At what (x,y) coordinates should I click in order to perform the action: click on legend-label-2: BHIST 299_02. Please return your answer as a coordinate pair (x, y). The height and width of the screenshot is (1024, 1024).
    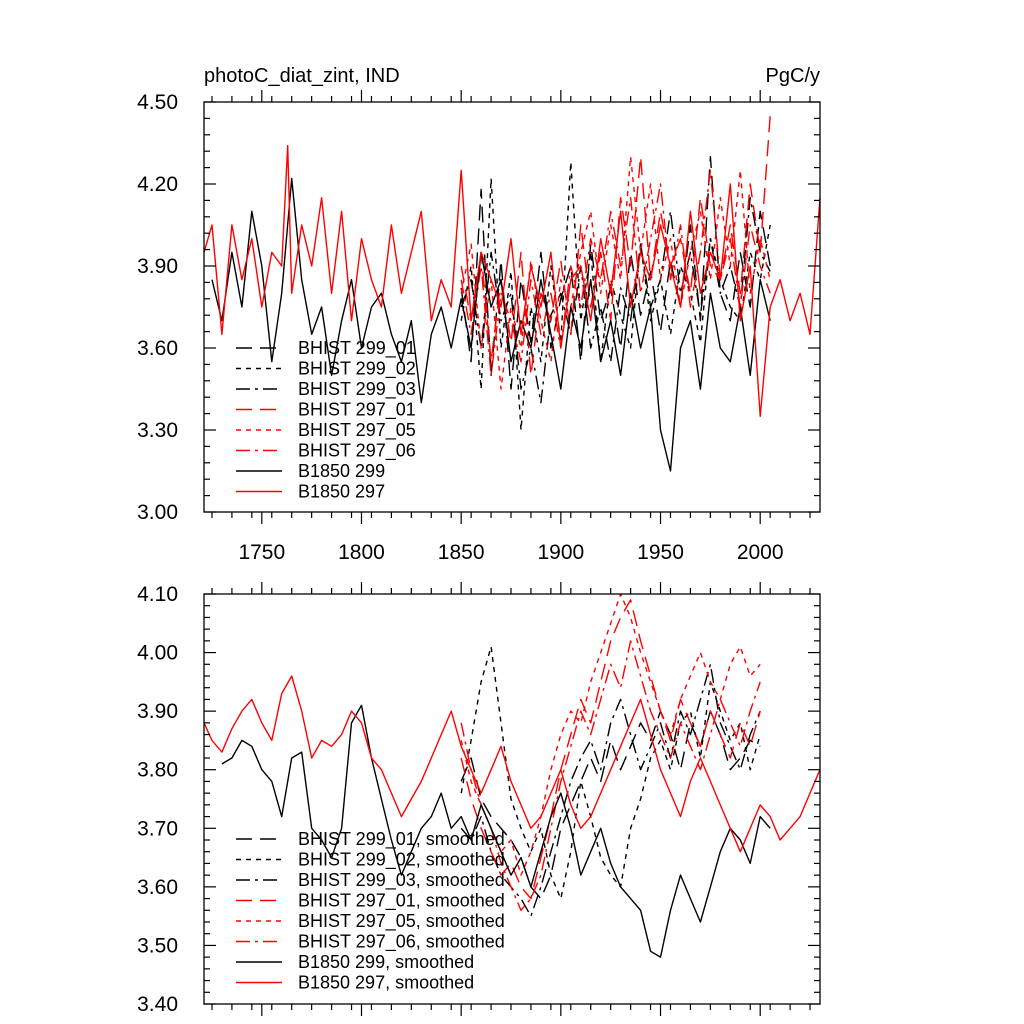
    Looking at the image, I should click on (357, 369).